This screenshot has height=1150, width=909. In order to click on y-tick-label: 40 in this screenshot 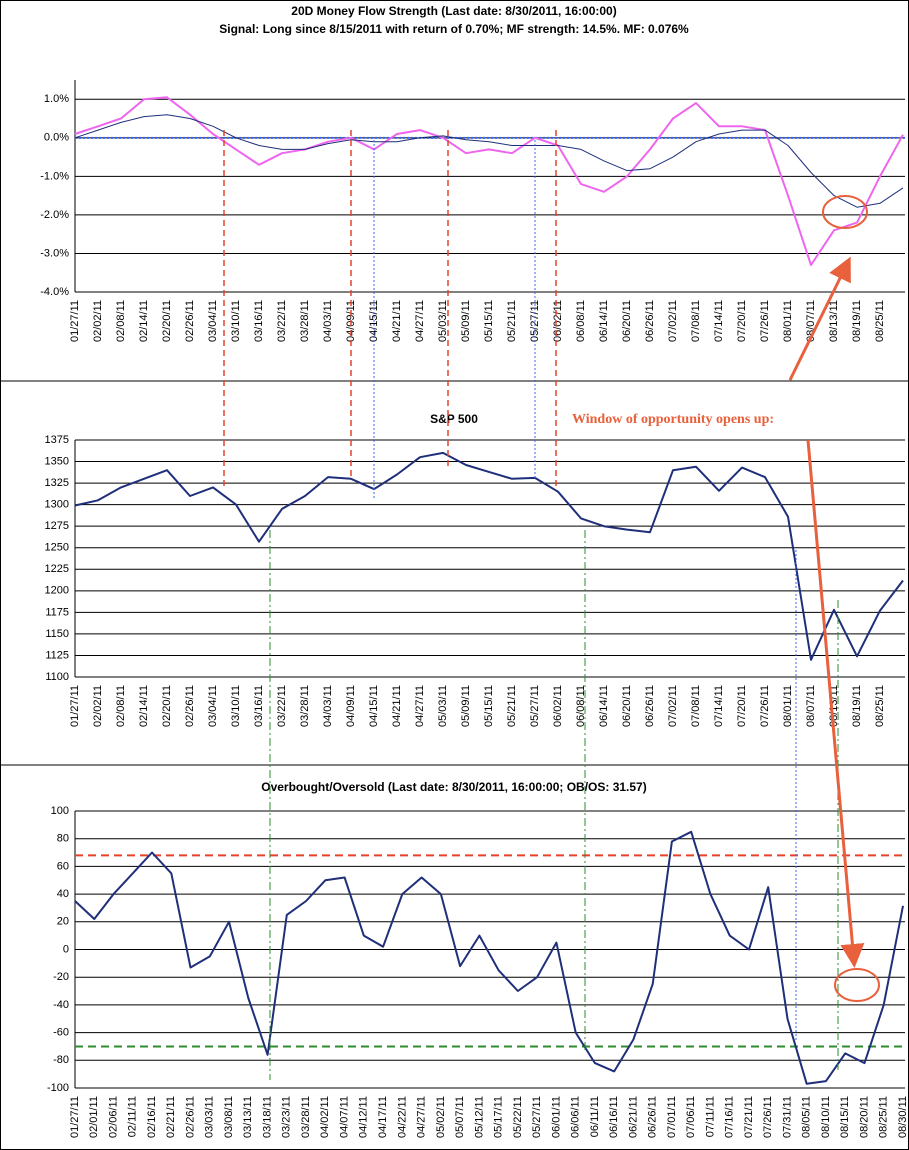, I will do `click(63, 894)`.